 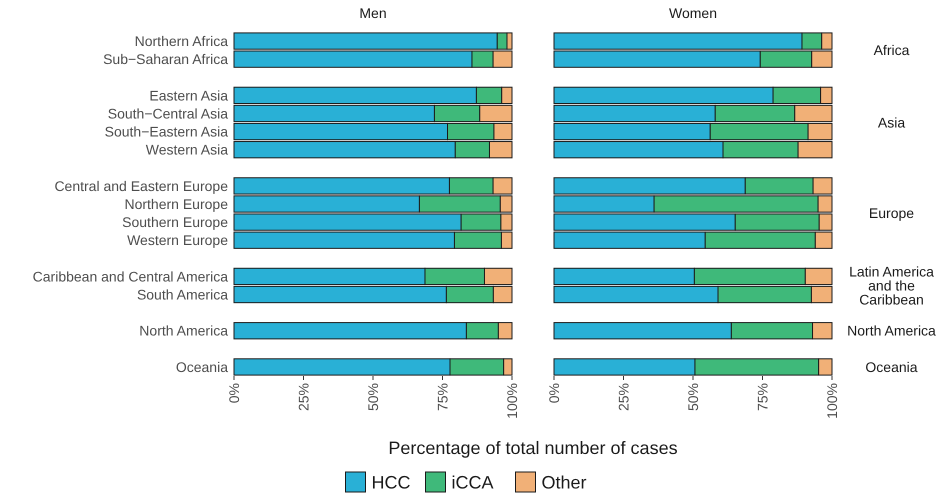 I want to click on text: Africa, so click(x=892, y=50).